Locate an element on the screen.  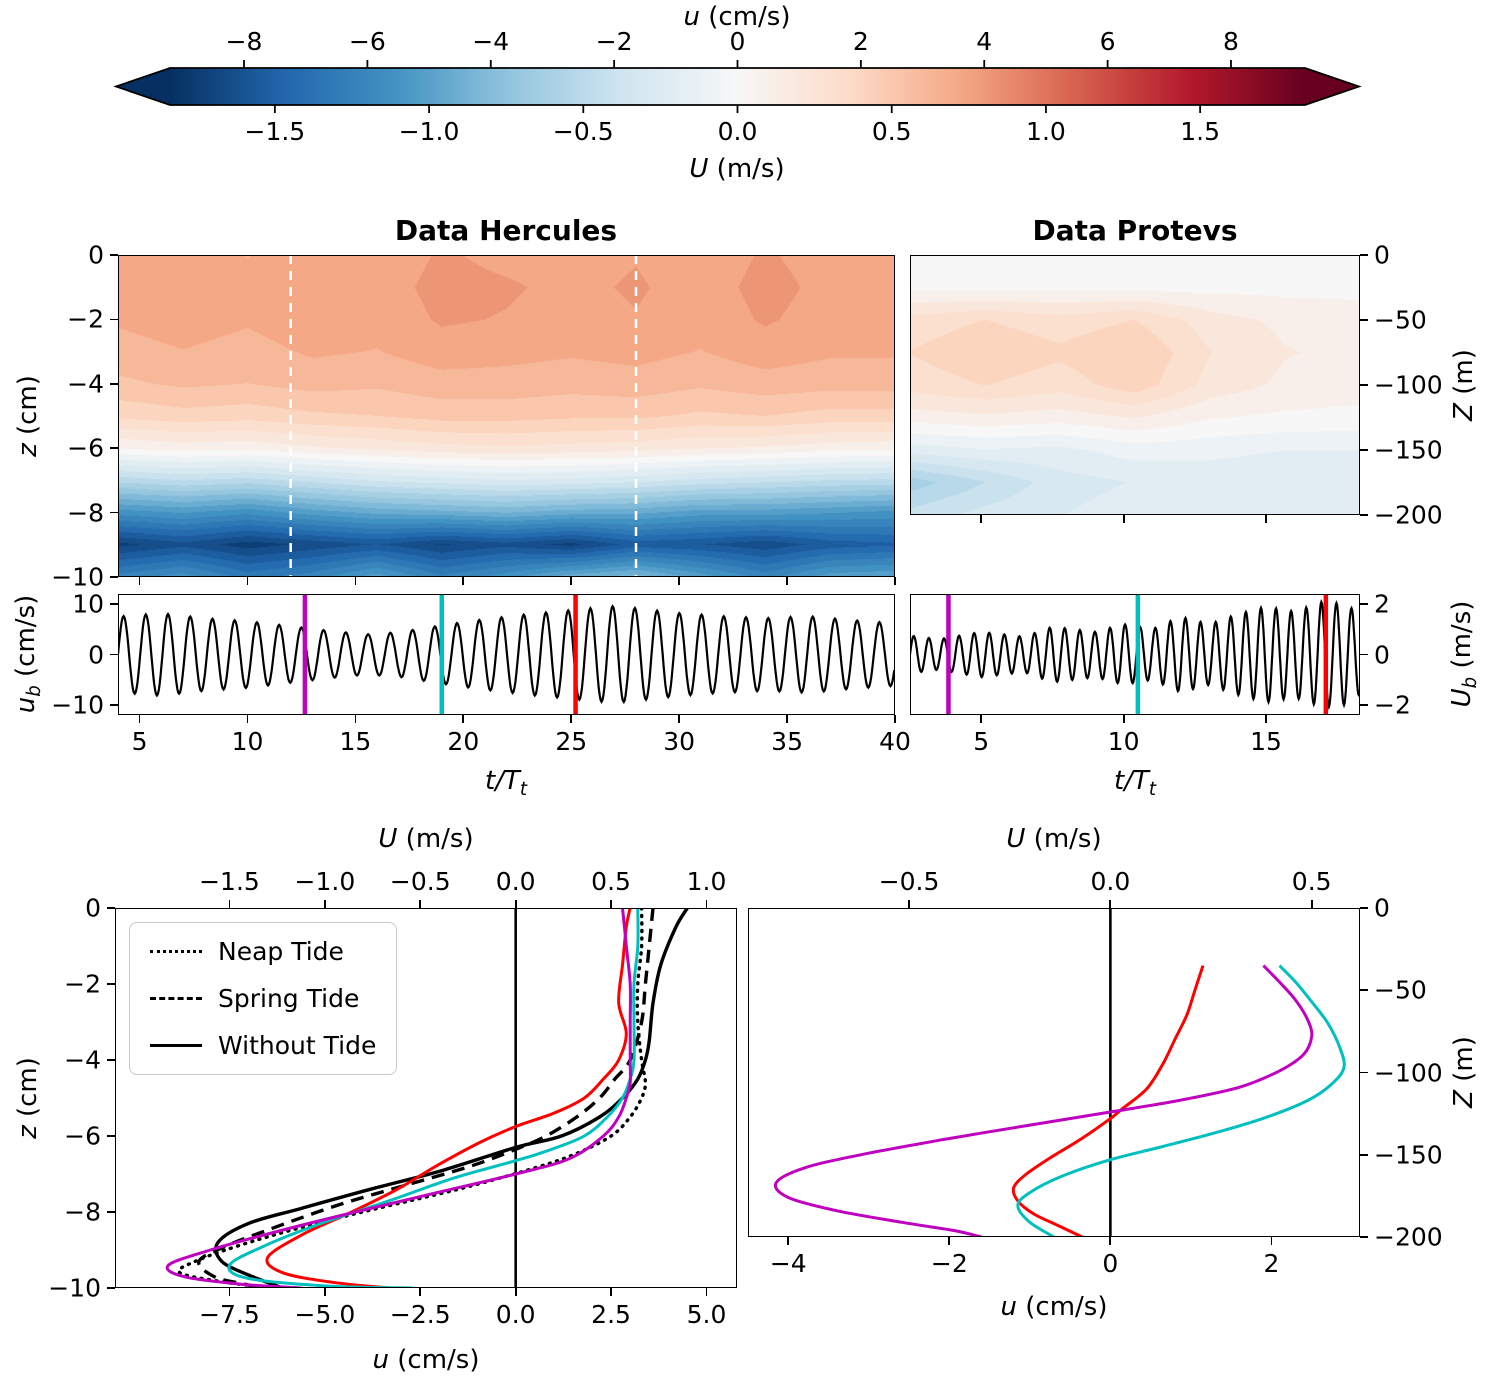
legend-line-dashed is located at coordinates (176, 998).